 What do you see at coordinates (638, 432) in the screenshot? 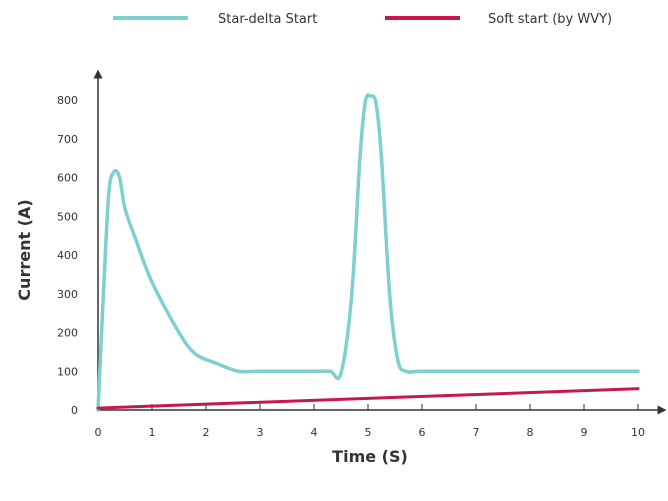
I see `x-tick-label: 10` at bounding box center [638, 432].